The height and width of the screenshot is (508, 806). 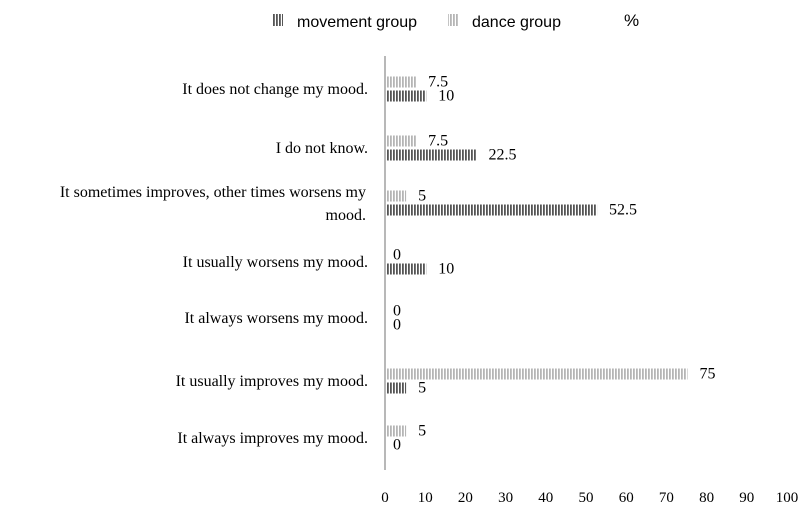 What do you see at coordinates (623, 210) in the screenshot?
I see `value-label-movement-group-2: 52.5` at bounding box center [623, 210].